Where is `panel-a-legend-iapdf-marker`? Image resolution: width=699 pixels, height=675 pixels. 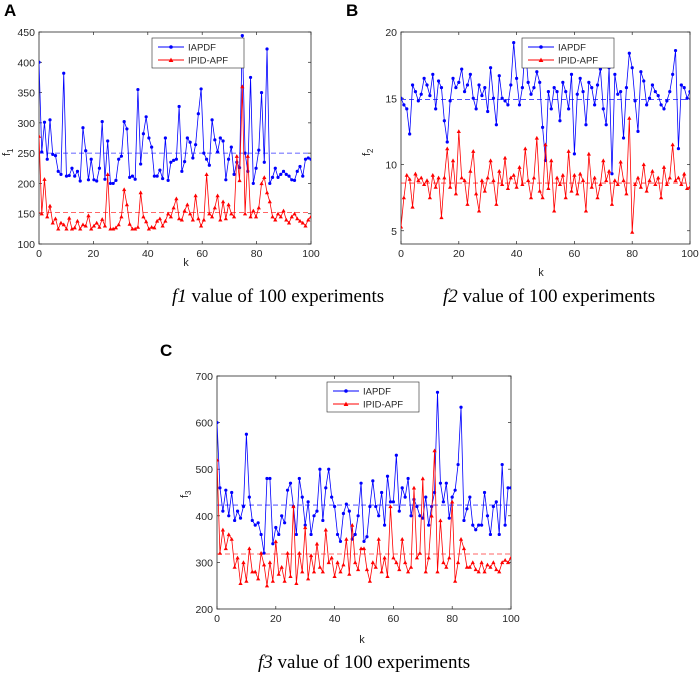 panel-a-legend-iapdf-marker is located at coordinates (171, 47).